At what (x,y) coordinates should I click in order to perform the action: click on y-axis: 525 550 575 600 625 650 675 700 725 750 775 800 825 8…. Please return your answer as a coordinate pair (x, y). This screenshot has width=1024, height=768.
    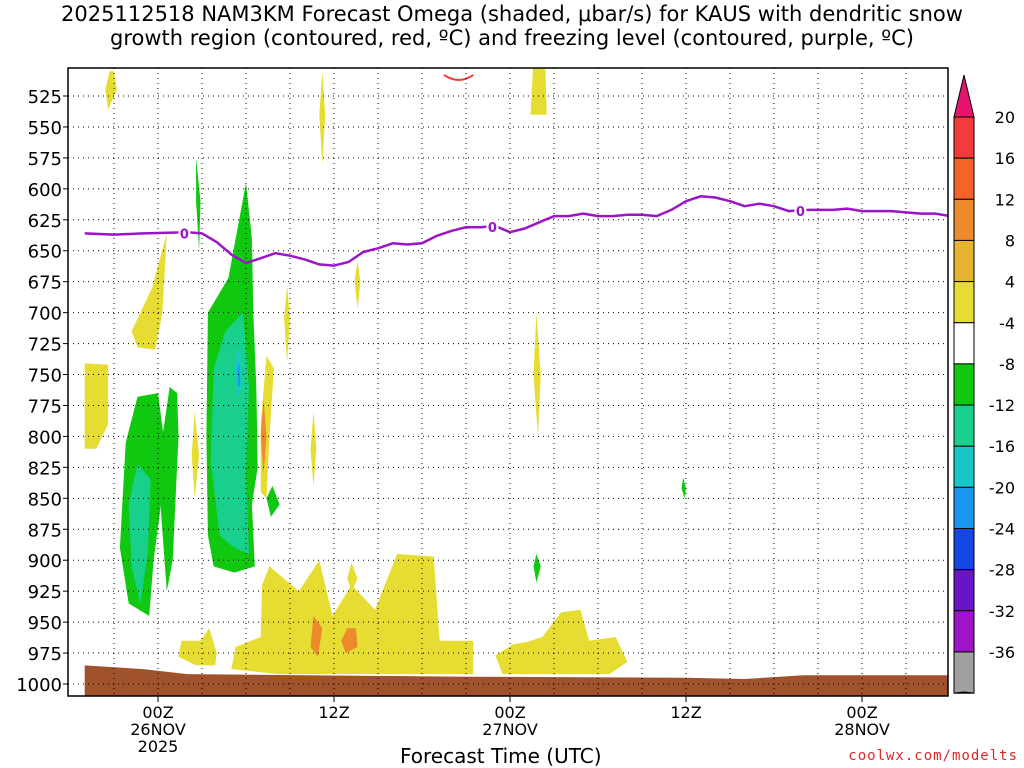
    Looking at the image, I should click on (42, 391).